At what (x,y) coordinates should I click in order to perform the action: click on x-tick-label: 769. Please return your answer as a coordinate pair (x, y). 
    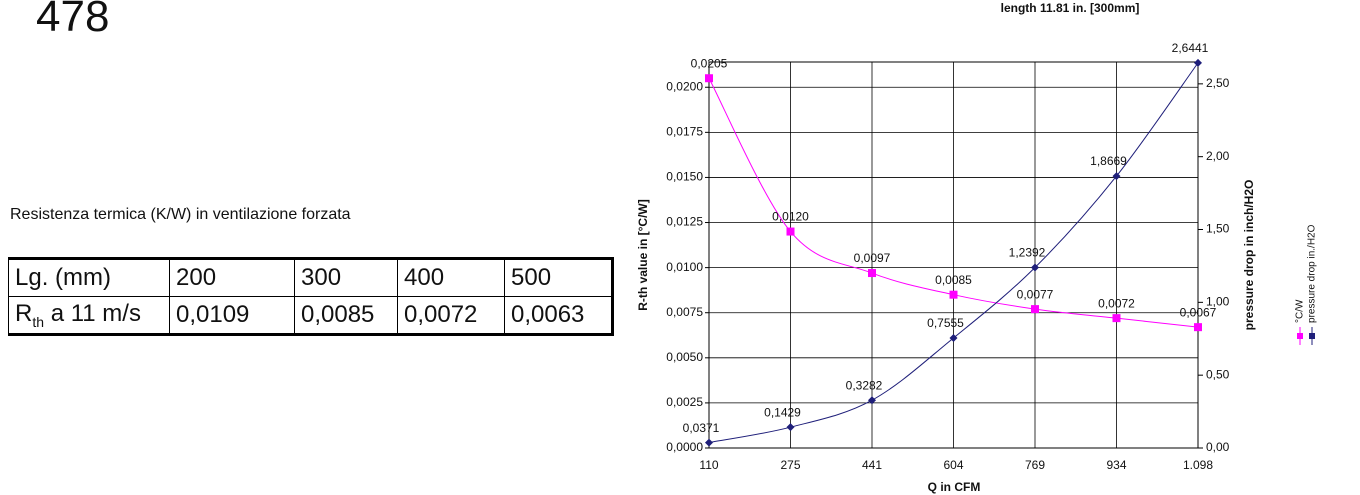
    Looking at the image, I should click on (1035, 465).